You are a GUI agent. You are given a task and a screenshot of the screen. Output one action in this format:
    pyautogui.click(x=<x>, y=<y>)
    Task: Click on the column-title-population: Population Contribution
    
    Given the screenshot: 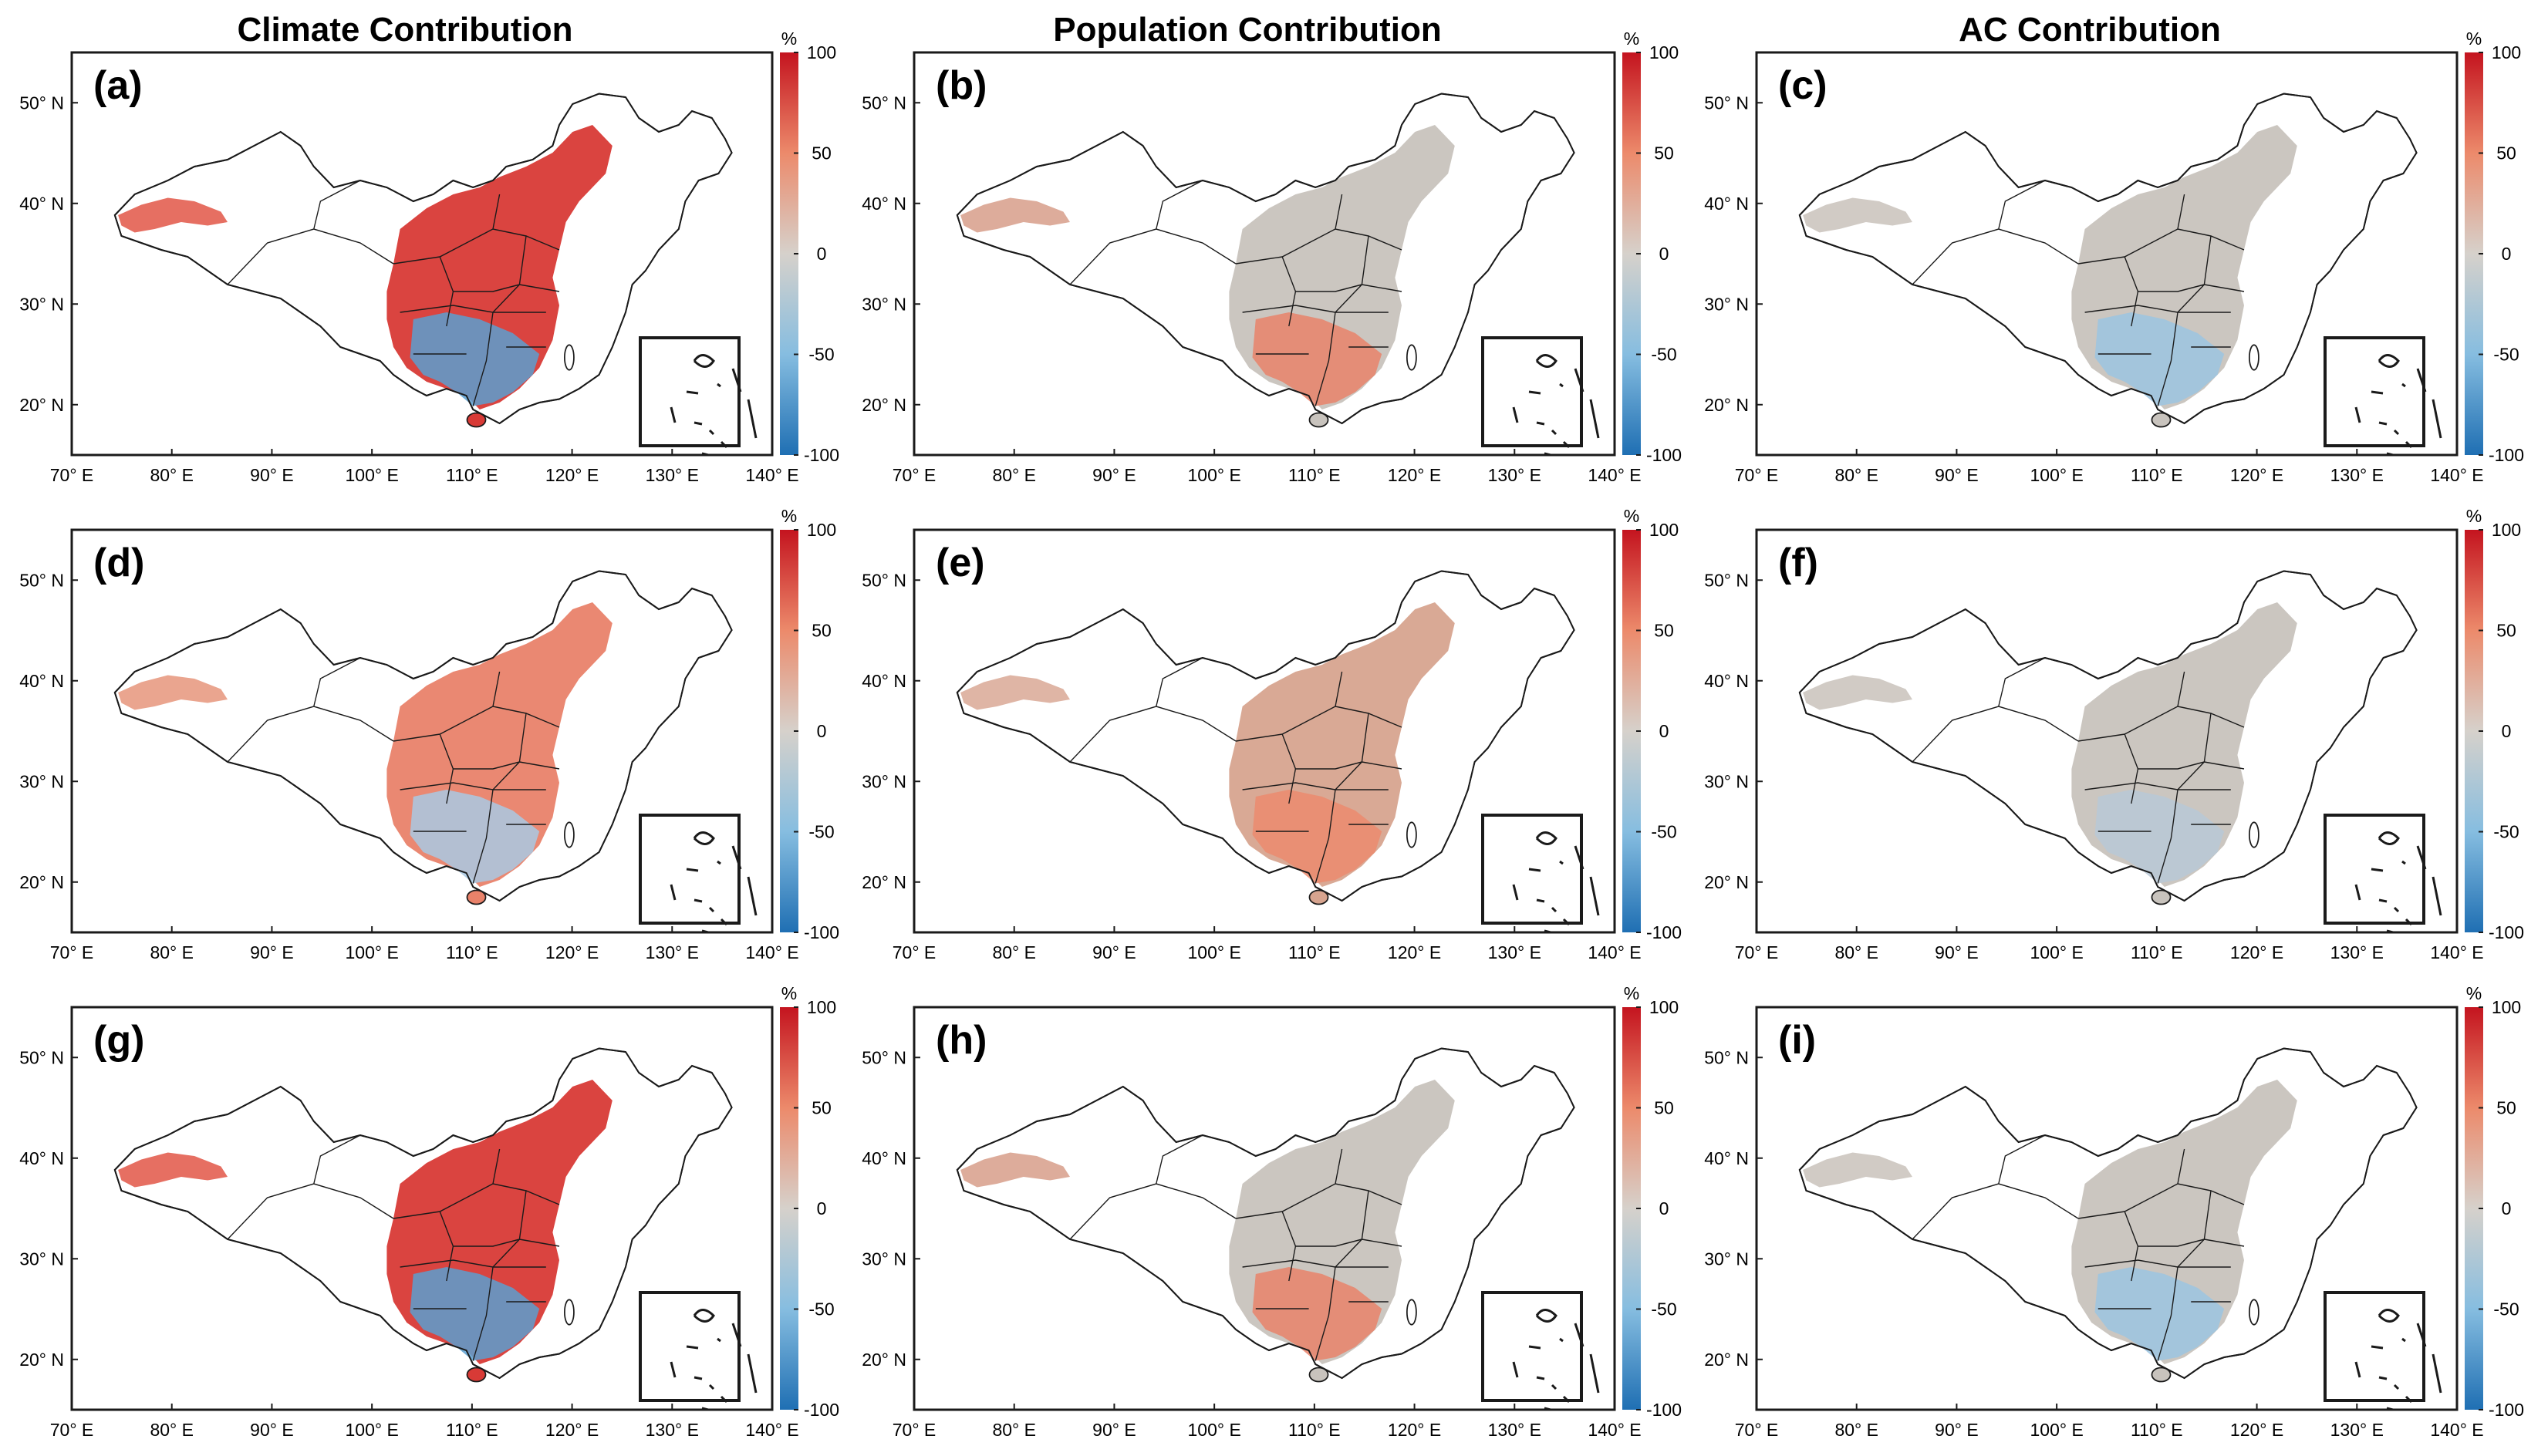 What is the action you would take?
    pyautogui.click(x=1247, y=30)
    